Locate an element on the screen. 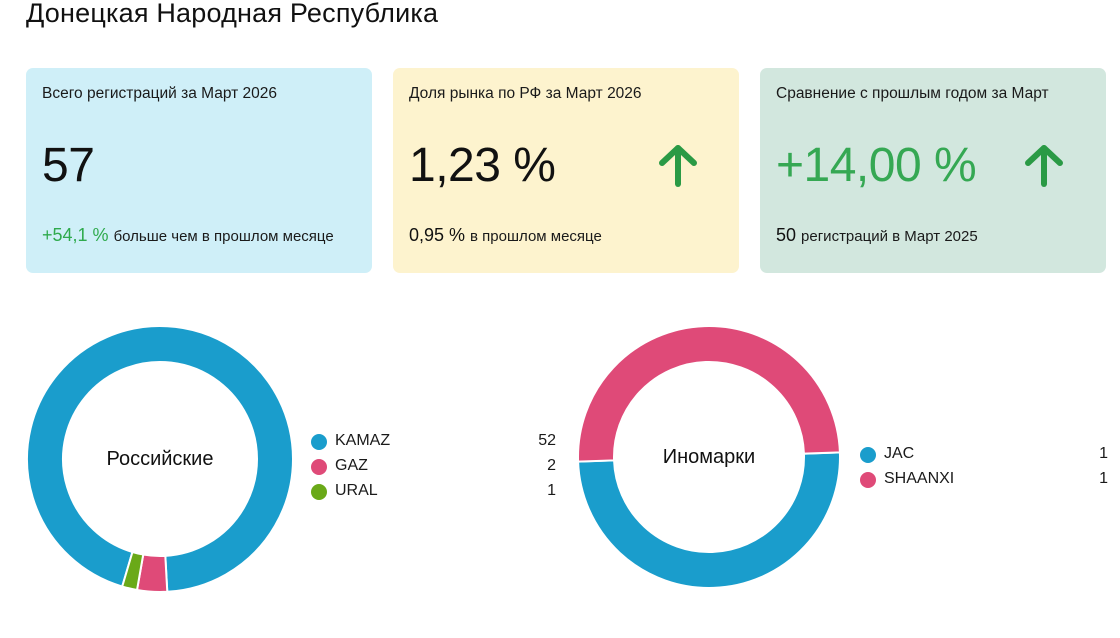  foreign-brands-donut-chart: Иномарки is located at coordinates (709, 457).